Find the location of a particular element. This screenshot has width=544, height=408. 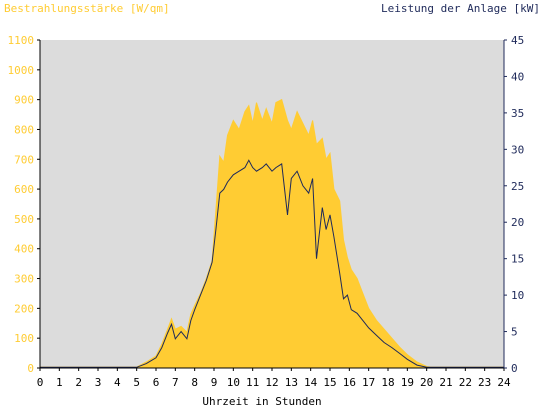

left-tick-label: 500 is located at coordinates (24, 219).